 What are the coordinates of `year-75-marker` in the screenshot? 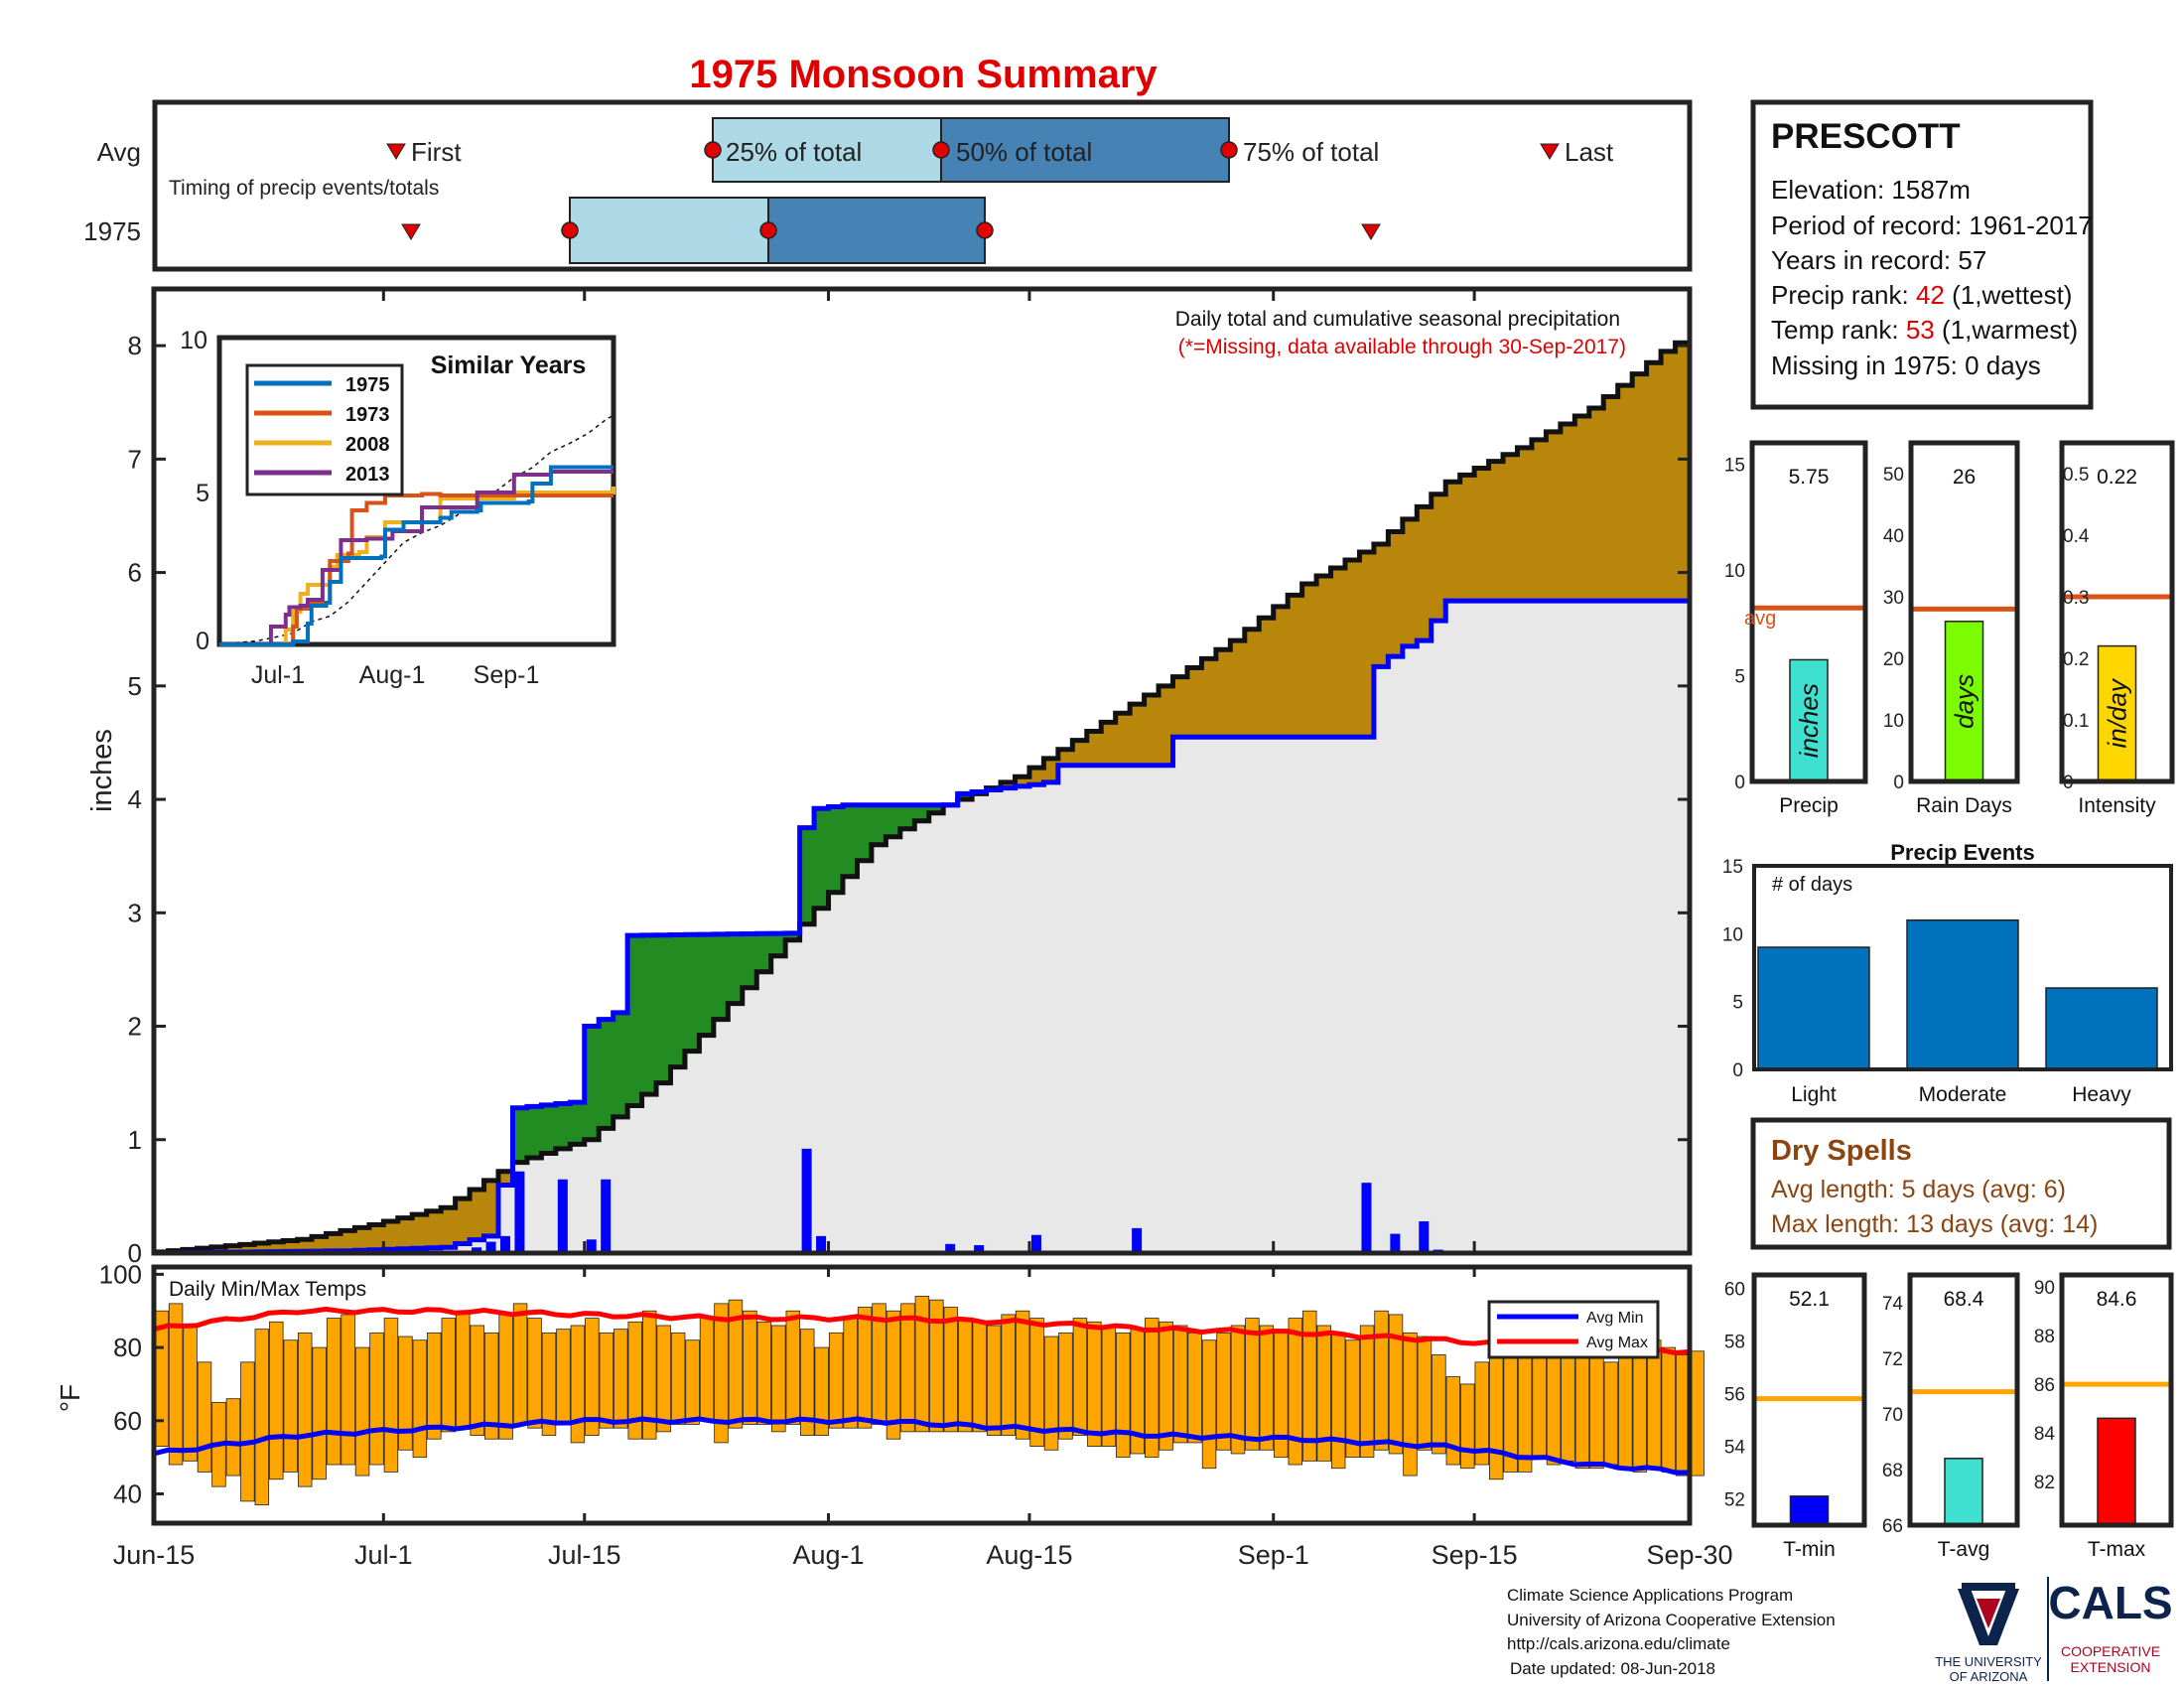 It's located at (985, 230).